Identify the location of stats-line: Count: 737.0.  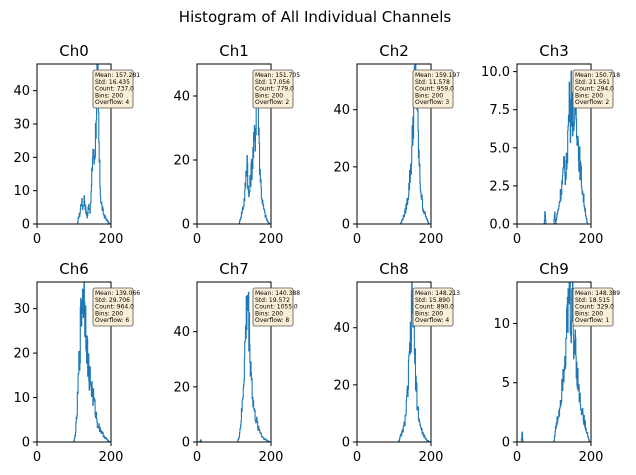
(114, 89).